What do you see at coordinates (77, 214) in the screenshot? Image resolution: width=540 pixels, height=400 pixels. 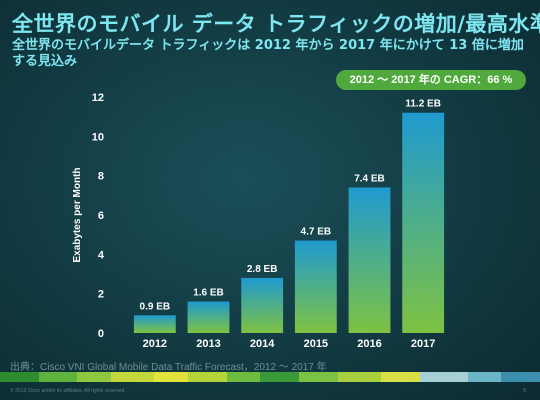 I see `y-axis-label: Exabytes per Month` at bounding box center [77, 214].